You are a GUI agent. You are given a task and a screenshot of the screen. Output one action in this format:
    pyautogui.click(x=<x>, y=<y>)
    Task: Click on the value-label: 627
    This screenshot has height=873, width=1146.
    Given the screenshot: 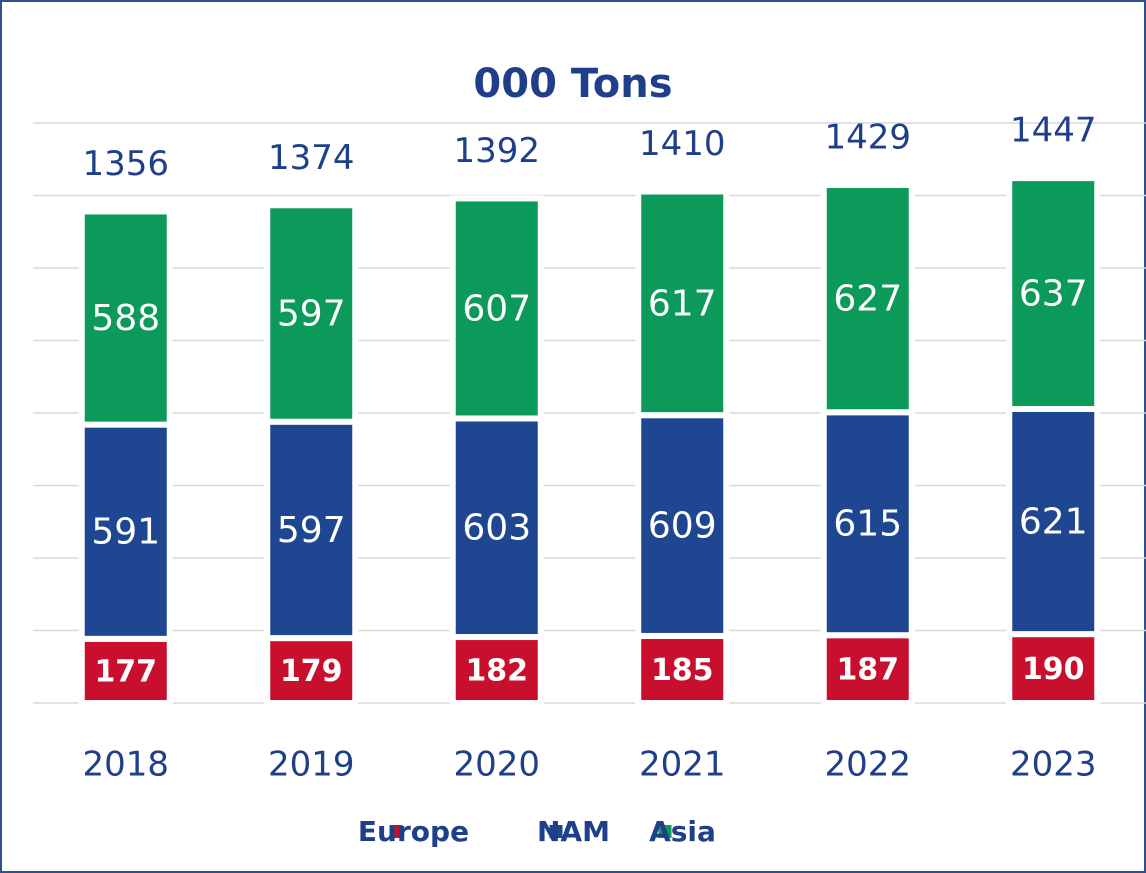 What is the action you would take?
    pyautogui.click(x=867, y=299)
    